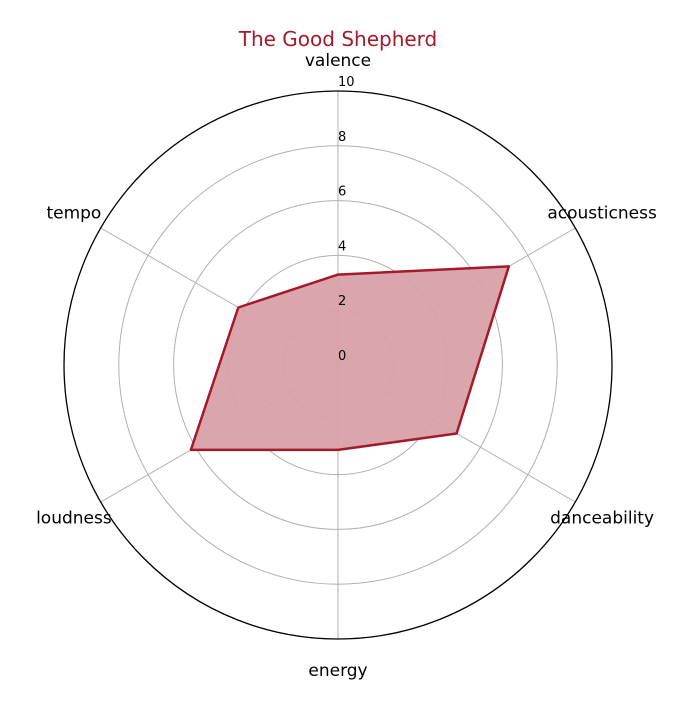 This screenshot has width=693, height=721. Describe the element at coordinates (338, 39) in the screenshot. I see `chart-title: The Good Shepherd` at that location.